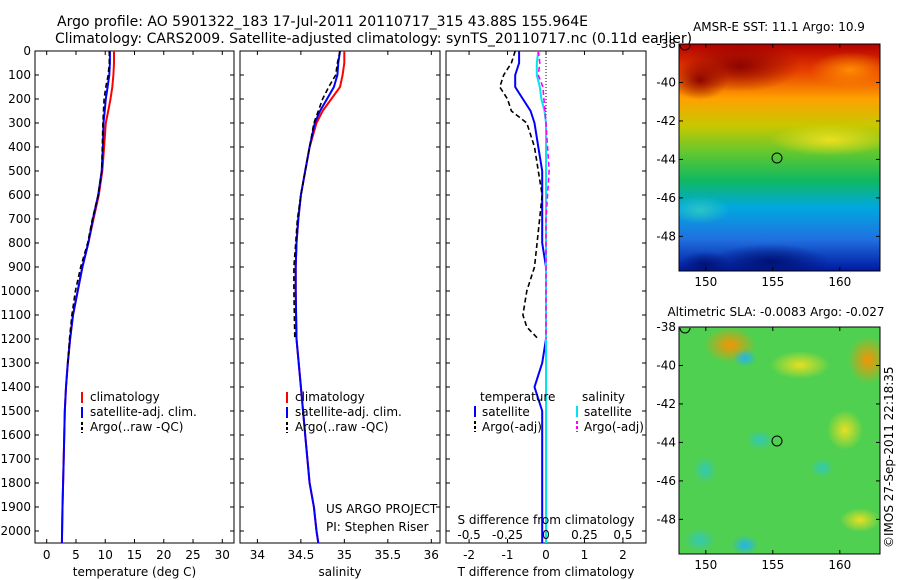  Describe the element at coordinates (134, 555) in the screenshot. I see `x-tick-label: 15` at that location.